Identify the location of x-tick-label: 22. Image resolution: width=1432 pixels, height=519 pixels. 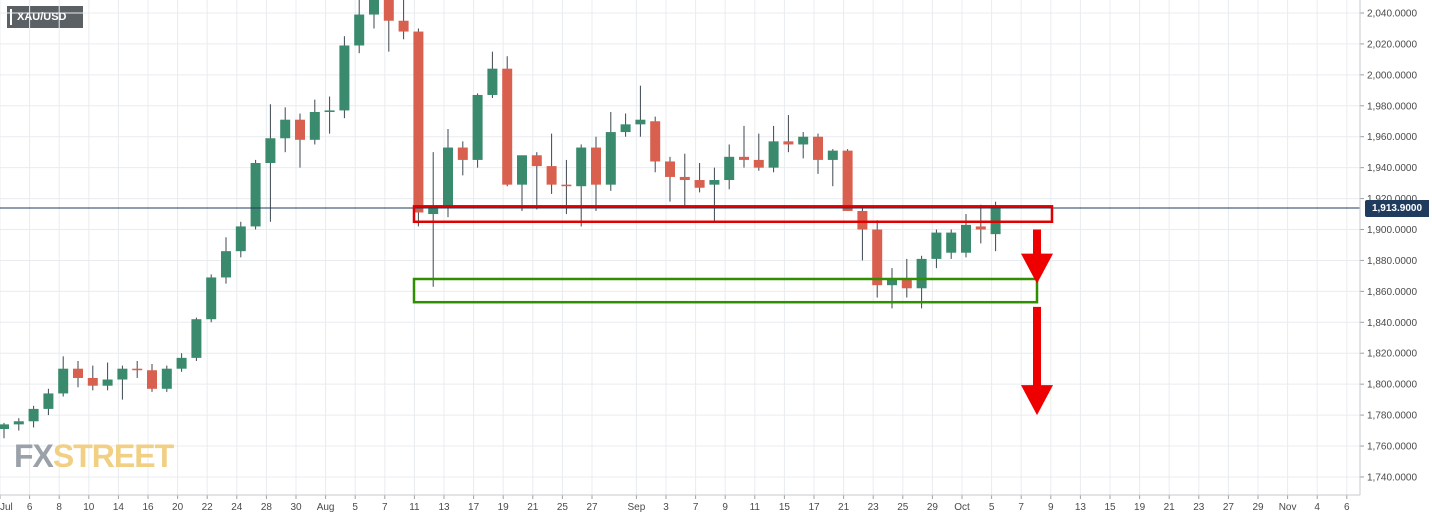
(208, 507).